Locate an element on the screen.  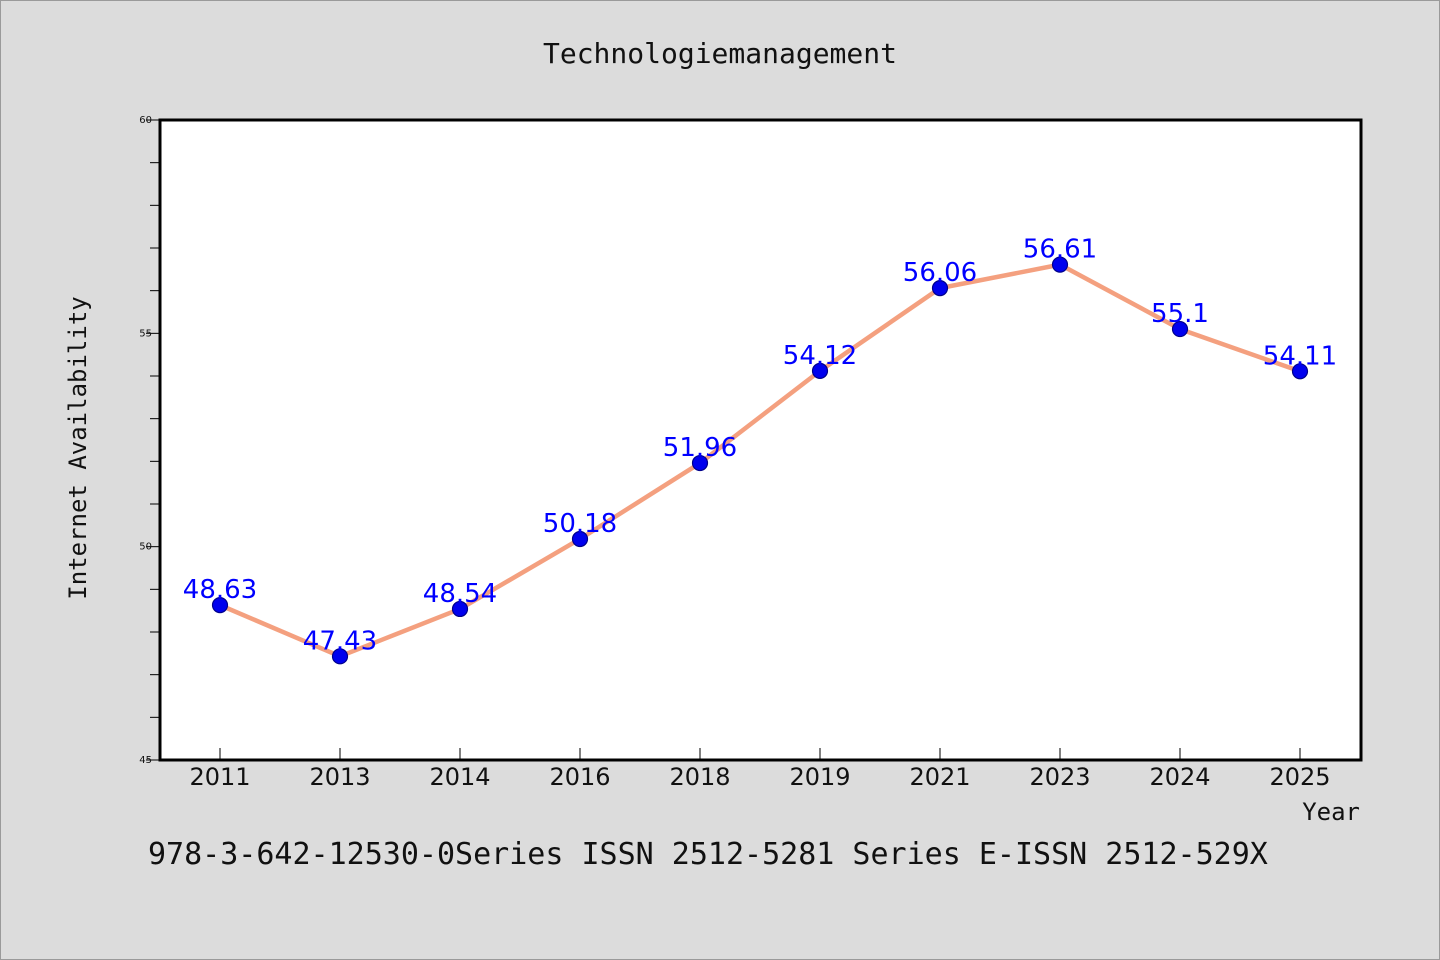
y-axis-label: Internet Availability is located at coordinates (78, 447).